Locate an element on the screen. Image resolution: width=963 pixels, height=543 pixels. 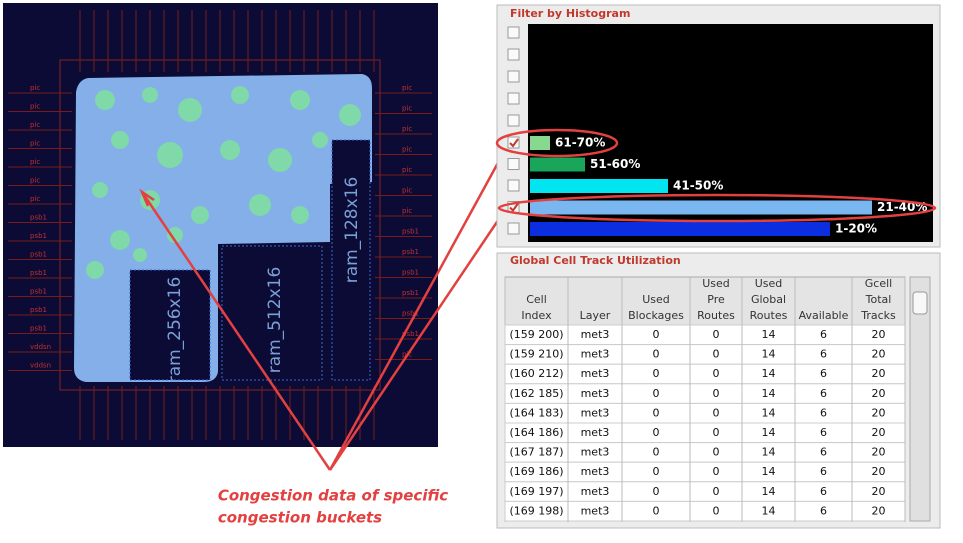
pin-label: vddsn is located at coordinates (40, 347).